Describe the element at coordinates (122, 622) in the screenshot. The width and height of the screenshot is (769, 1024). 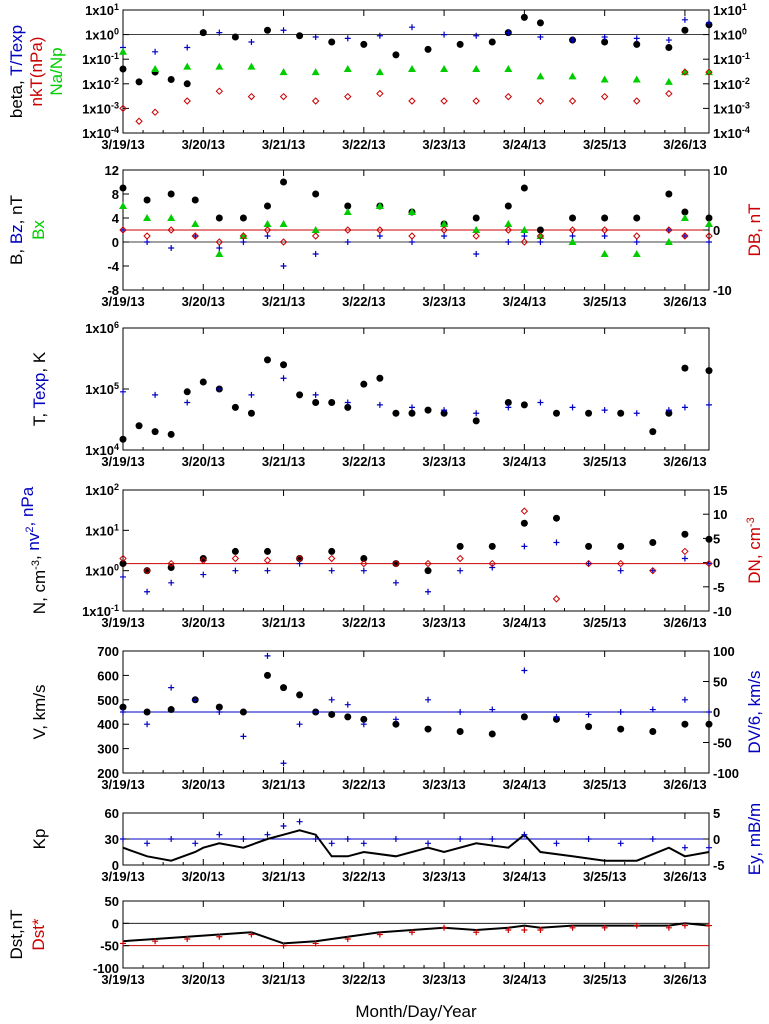
I see `panel4-xtick-label: 3/19/13` at that location.